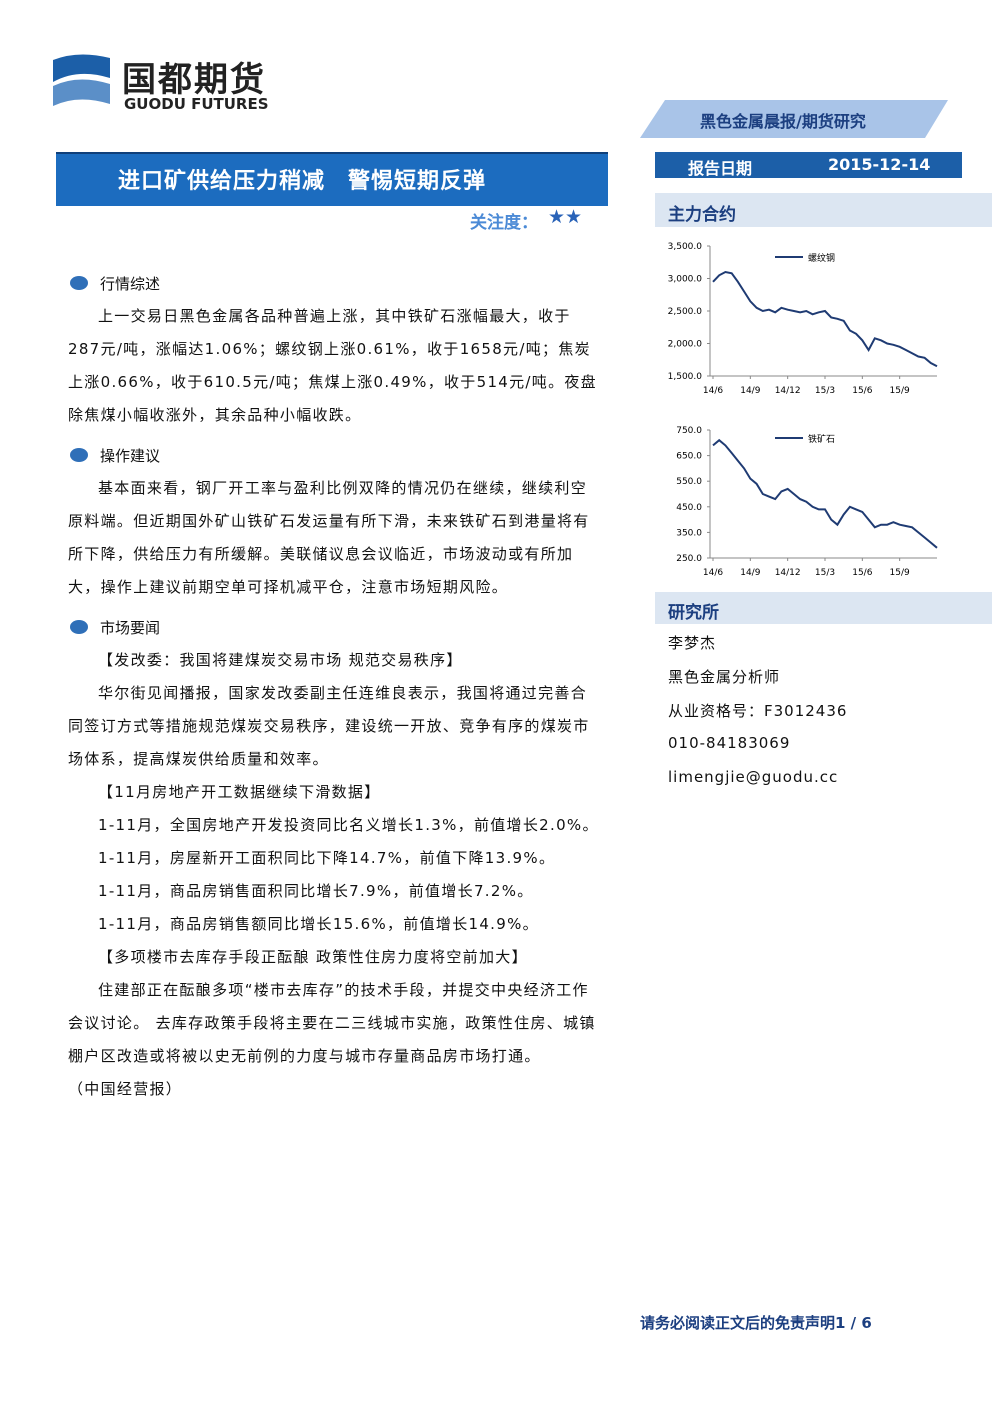 Image resolution: width=992 pixels, height=1403 pixels. What do you see at coordinates (348, 825) in the screenshot?
I see `paragraph: 1-11月，全国房地产开发投资同比名义增长1.3%，前值增长2.0%。` at bounding box center [348, 825].